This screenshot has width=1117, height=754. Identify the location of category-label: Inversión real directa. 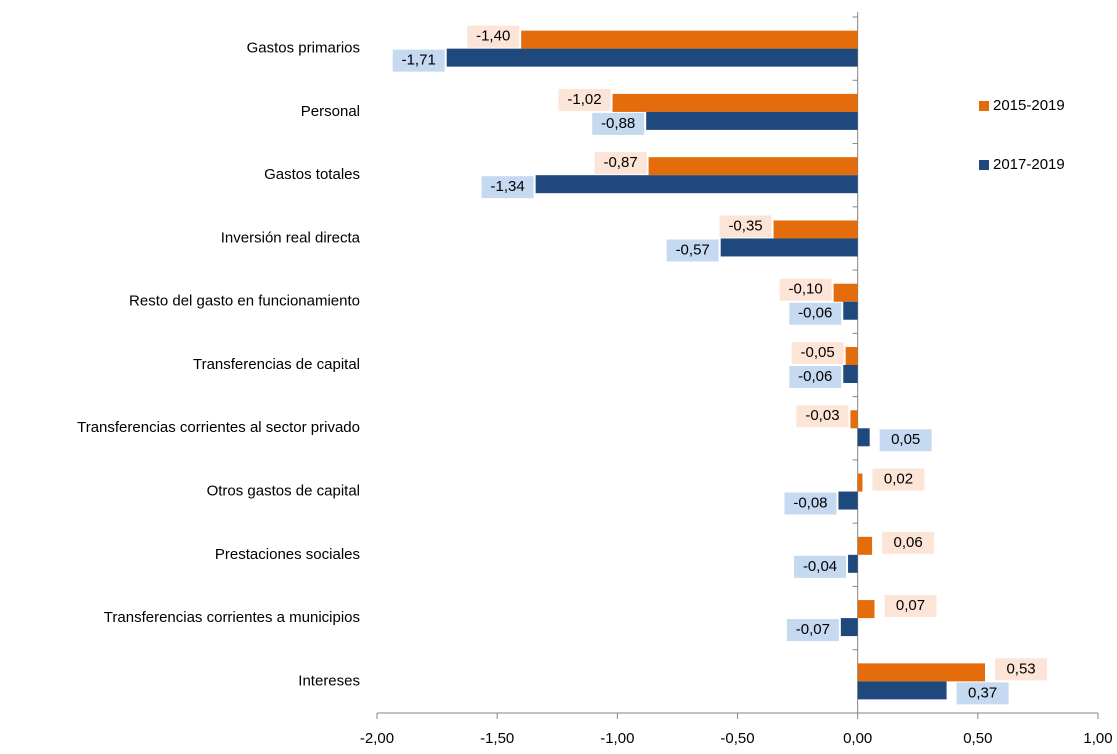
(291, 237).